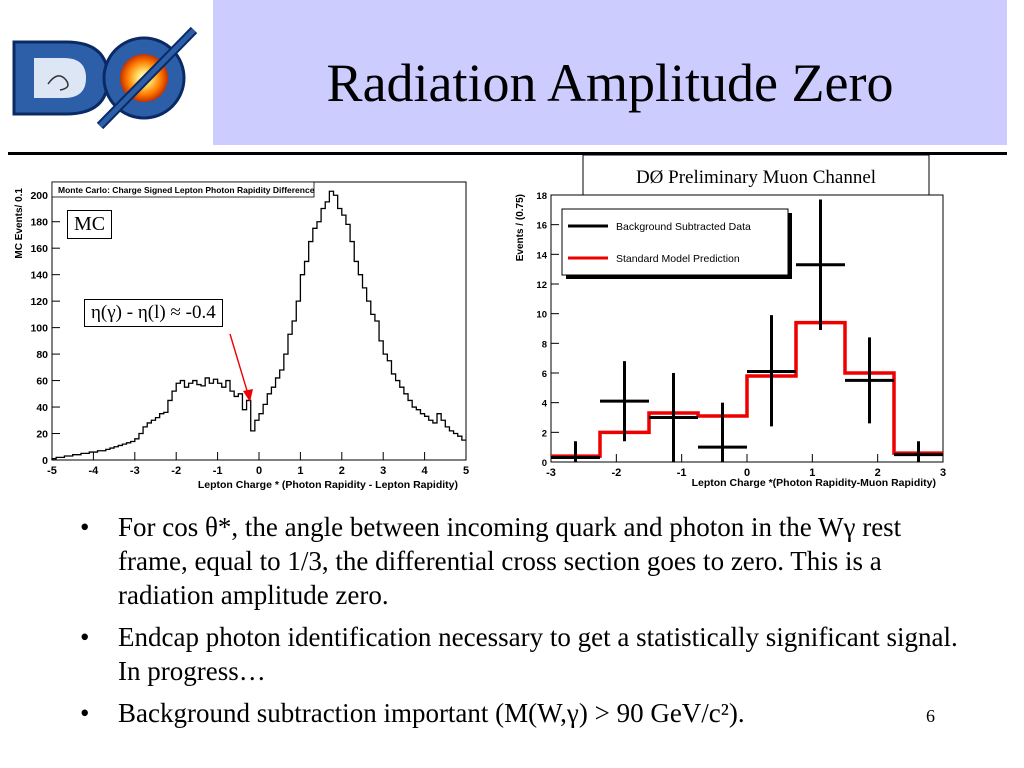 This screenshot has height=768, width=1024. Describe the element at coordinates (42, 382) in the screenshot. I see `mc-y-tick-label: 60` at that location.